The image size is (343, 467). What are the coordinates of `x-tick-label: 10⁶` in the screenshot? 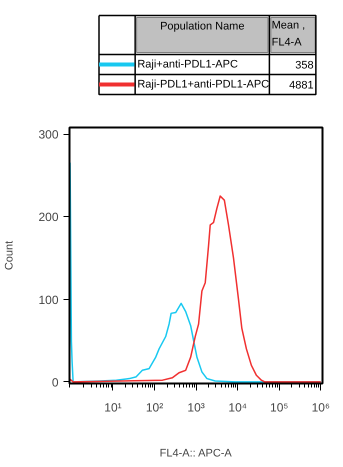 It's located at (321, 407).